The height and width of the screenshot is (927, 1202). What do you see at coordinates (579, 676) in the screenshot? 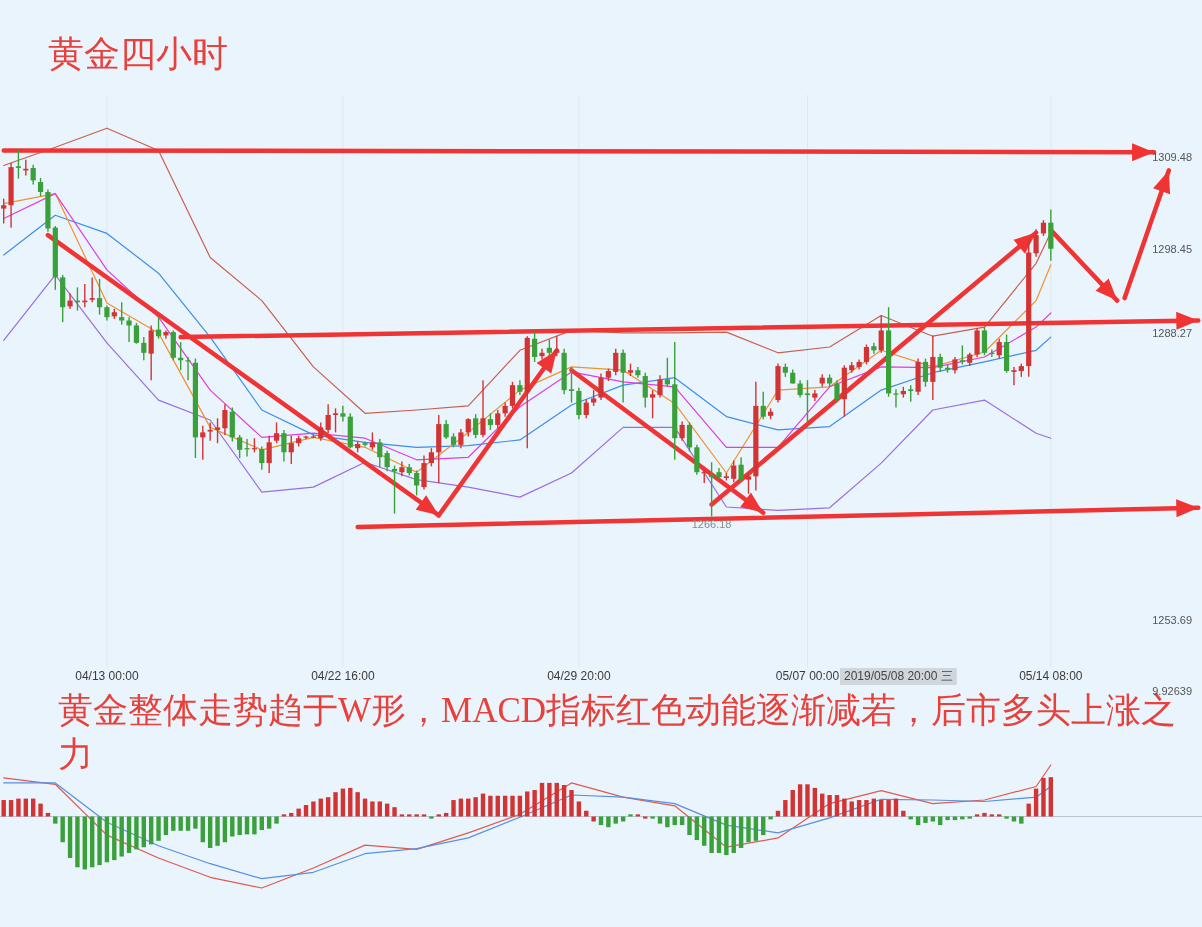
I see `x-tick-label: 04/29 20:00` at bounding box center [579, 676].